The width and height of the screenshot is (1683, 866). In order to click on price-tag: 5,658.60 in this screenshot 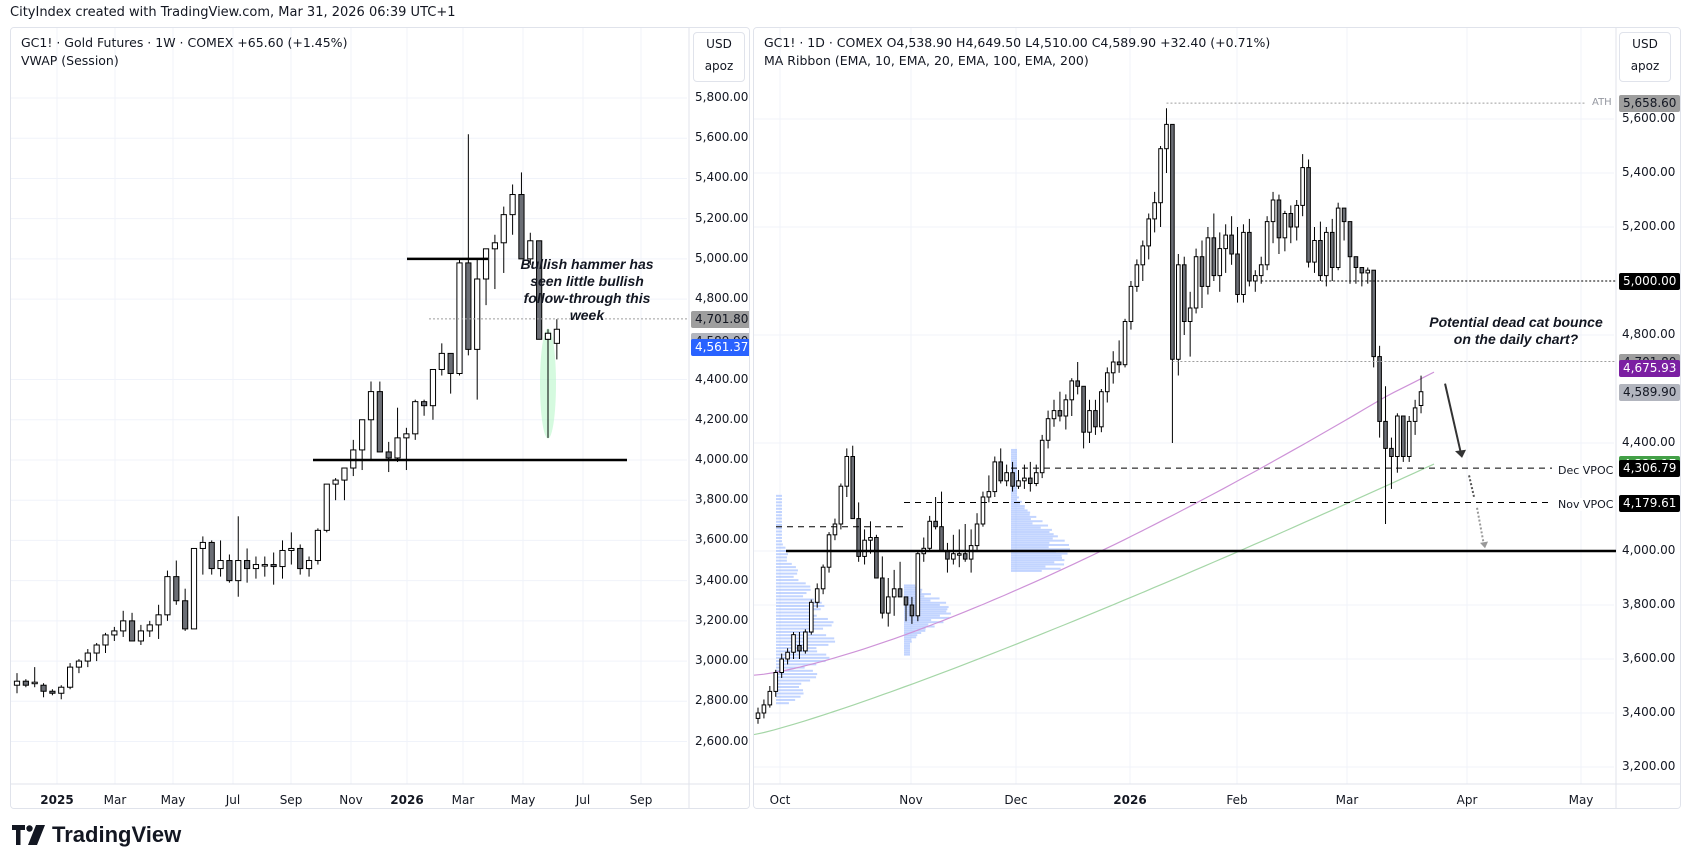, I will do `click(1649, 104)`.